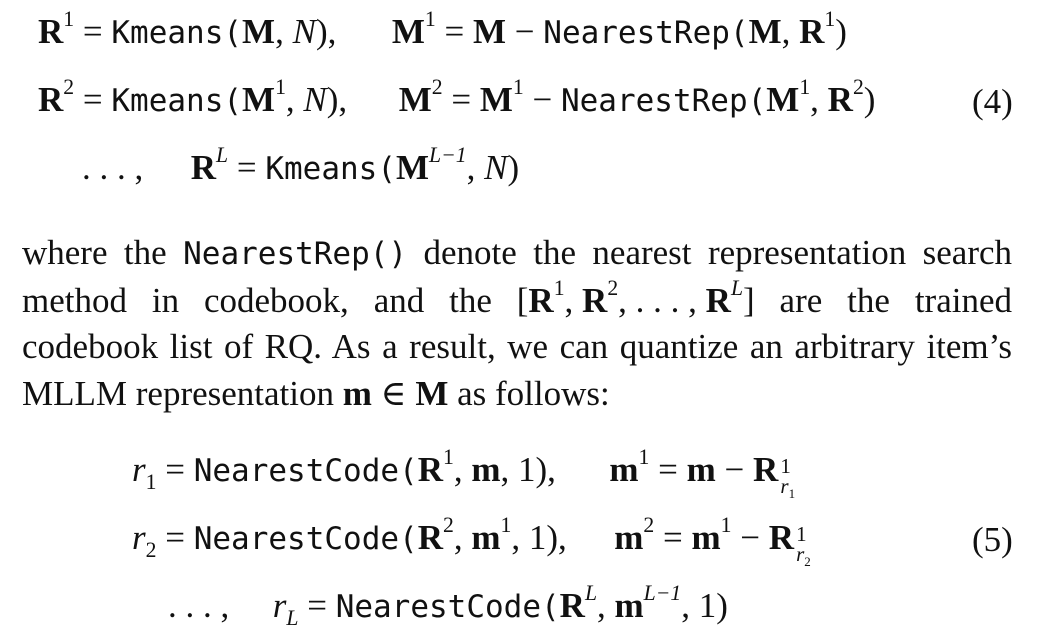 This screenshot has width=1048, height=636. I want to click on paragraph-text: as follows:, so click(529, 393).